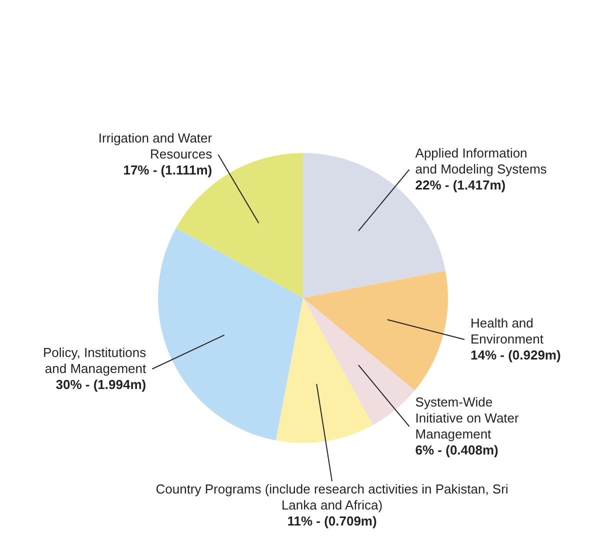 The width and height of the screenshot is (601, 544). What do you see at coordinates (332, 520) in the screenshot?
I see `data-label: 11% - (0.709m)` at bounding box center [332, 520].